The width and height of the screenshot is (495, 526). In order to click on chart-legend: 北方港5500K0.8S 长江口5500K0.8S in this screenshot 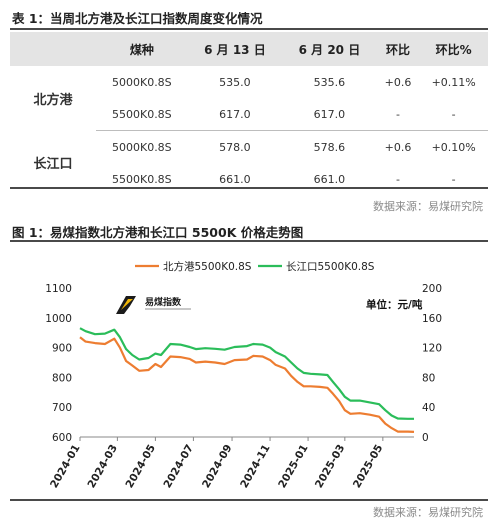, I will do `click(255, 266)`.